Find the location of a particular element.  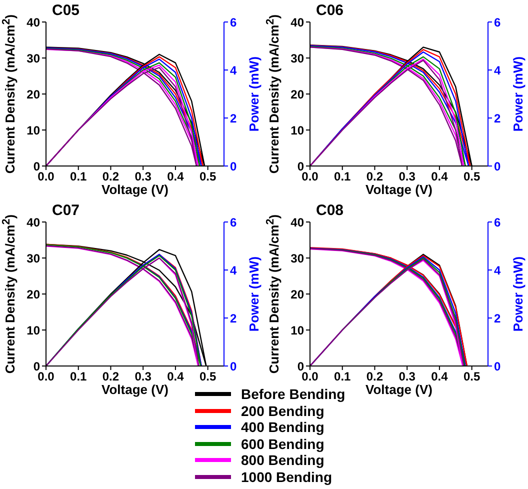

legend-label: 600 Bending is located at coordinates (282, 444).